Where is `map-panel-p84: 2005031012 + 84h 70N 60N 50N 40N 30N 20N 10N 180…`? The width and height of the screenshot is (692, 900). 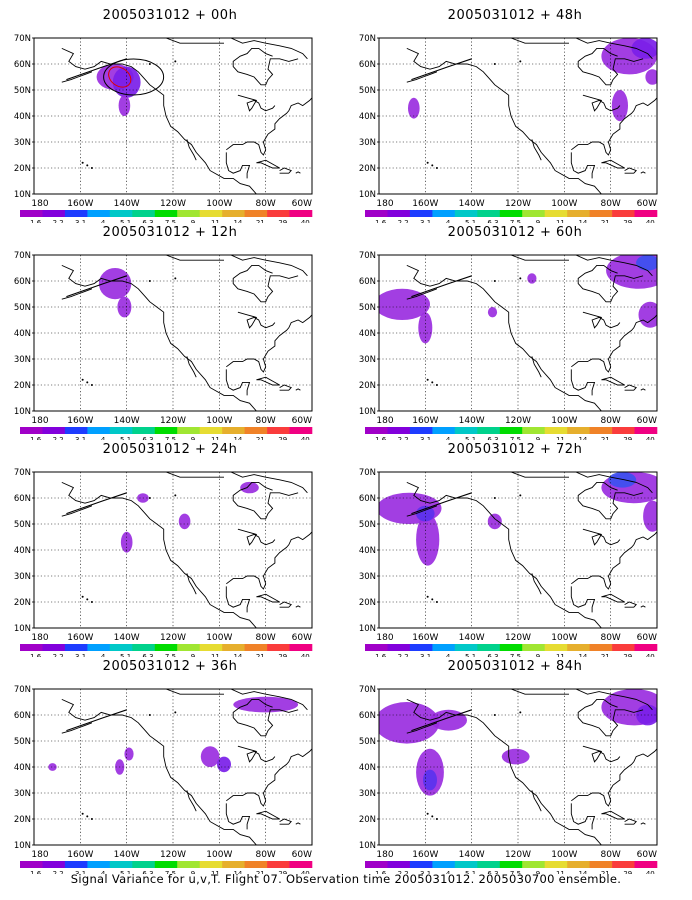 map-panel-p84: 2005031012 + 84h 70N 60N 50N 40N 30N 20N 10N 180… is located at coordinates (505, 766).